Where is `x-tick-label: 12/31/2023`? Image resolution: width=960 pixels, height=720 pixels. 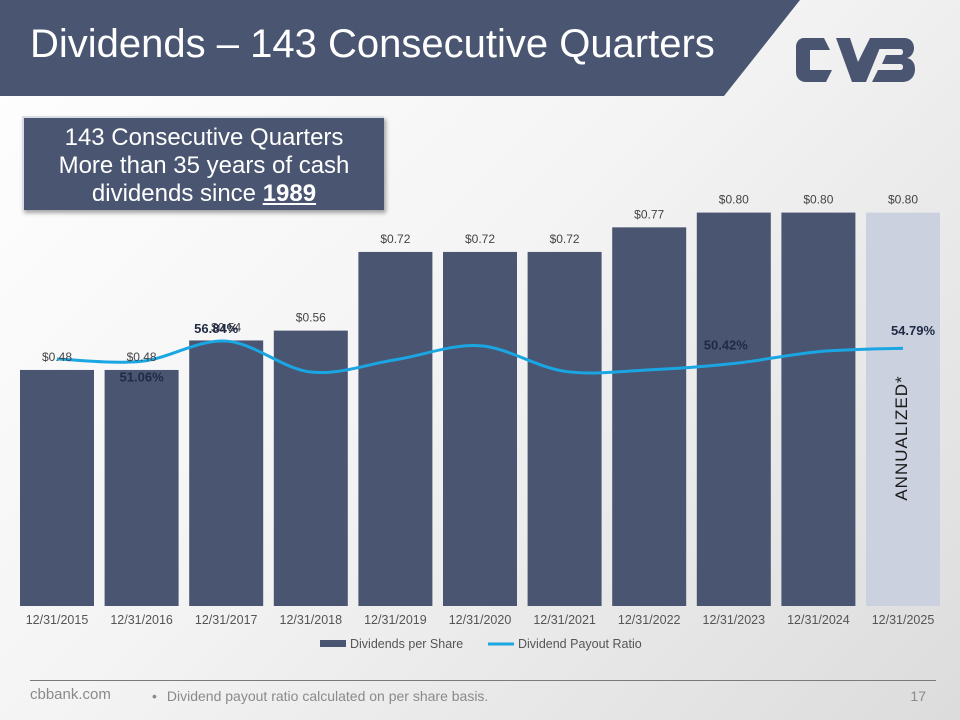 x-tick-label: 12/31/2023 is located at coordinates (734, 620).